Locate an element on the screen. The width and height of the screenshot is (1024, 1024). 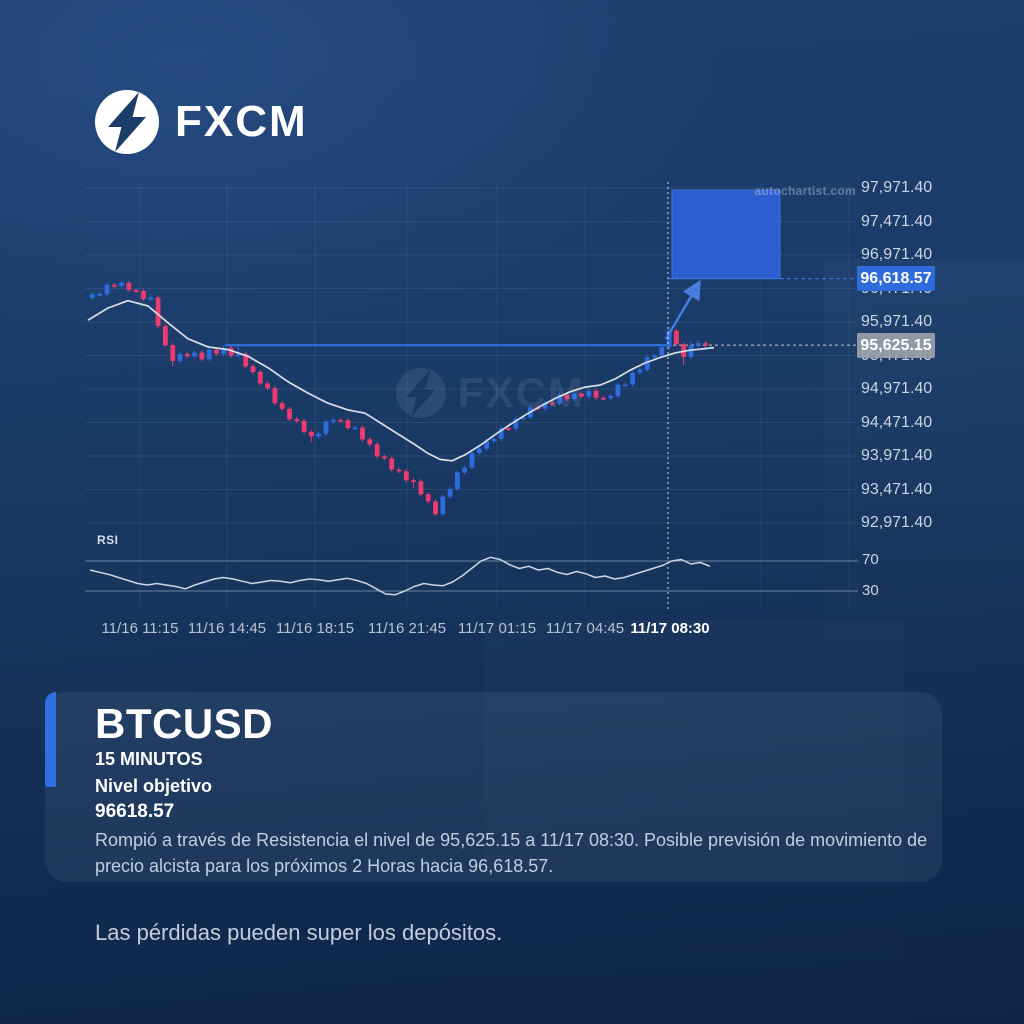
y-axis-label: 95,971.40 is located at coordinates (897, 321).